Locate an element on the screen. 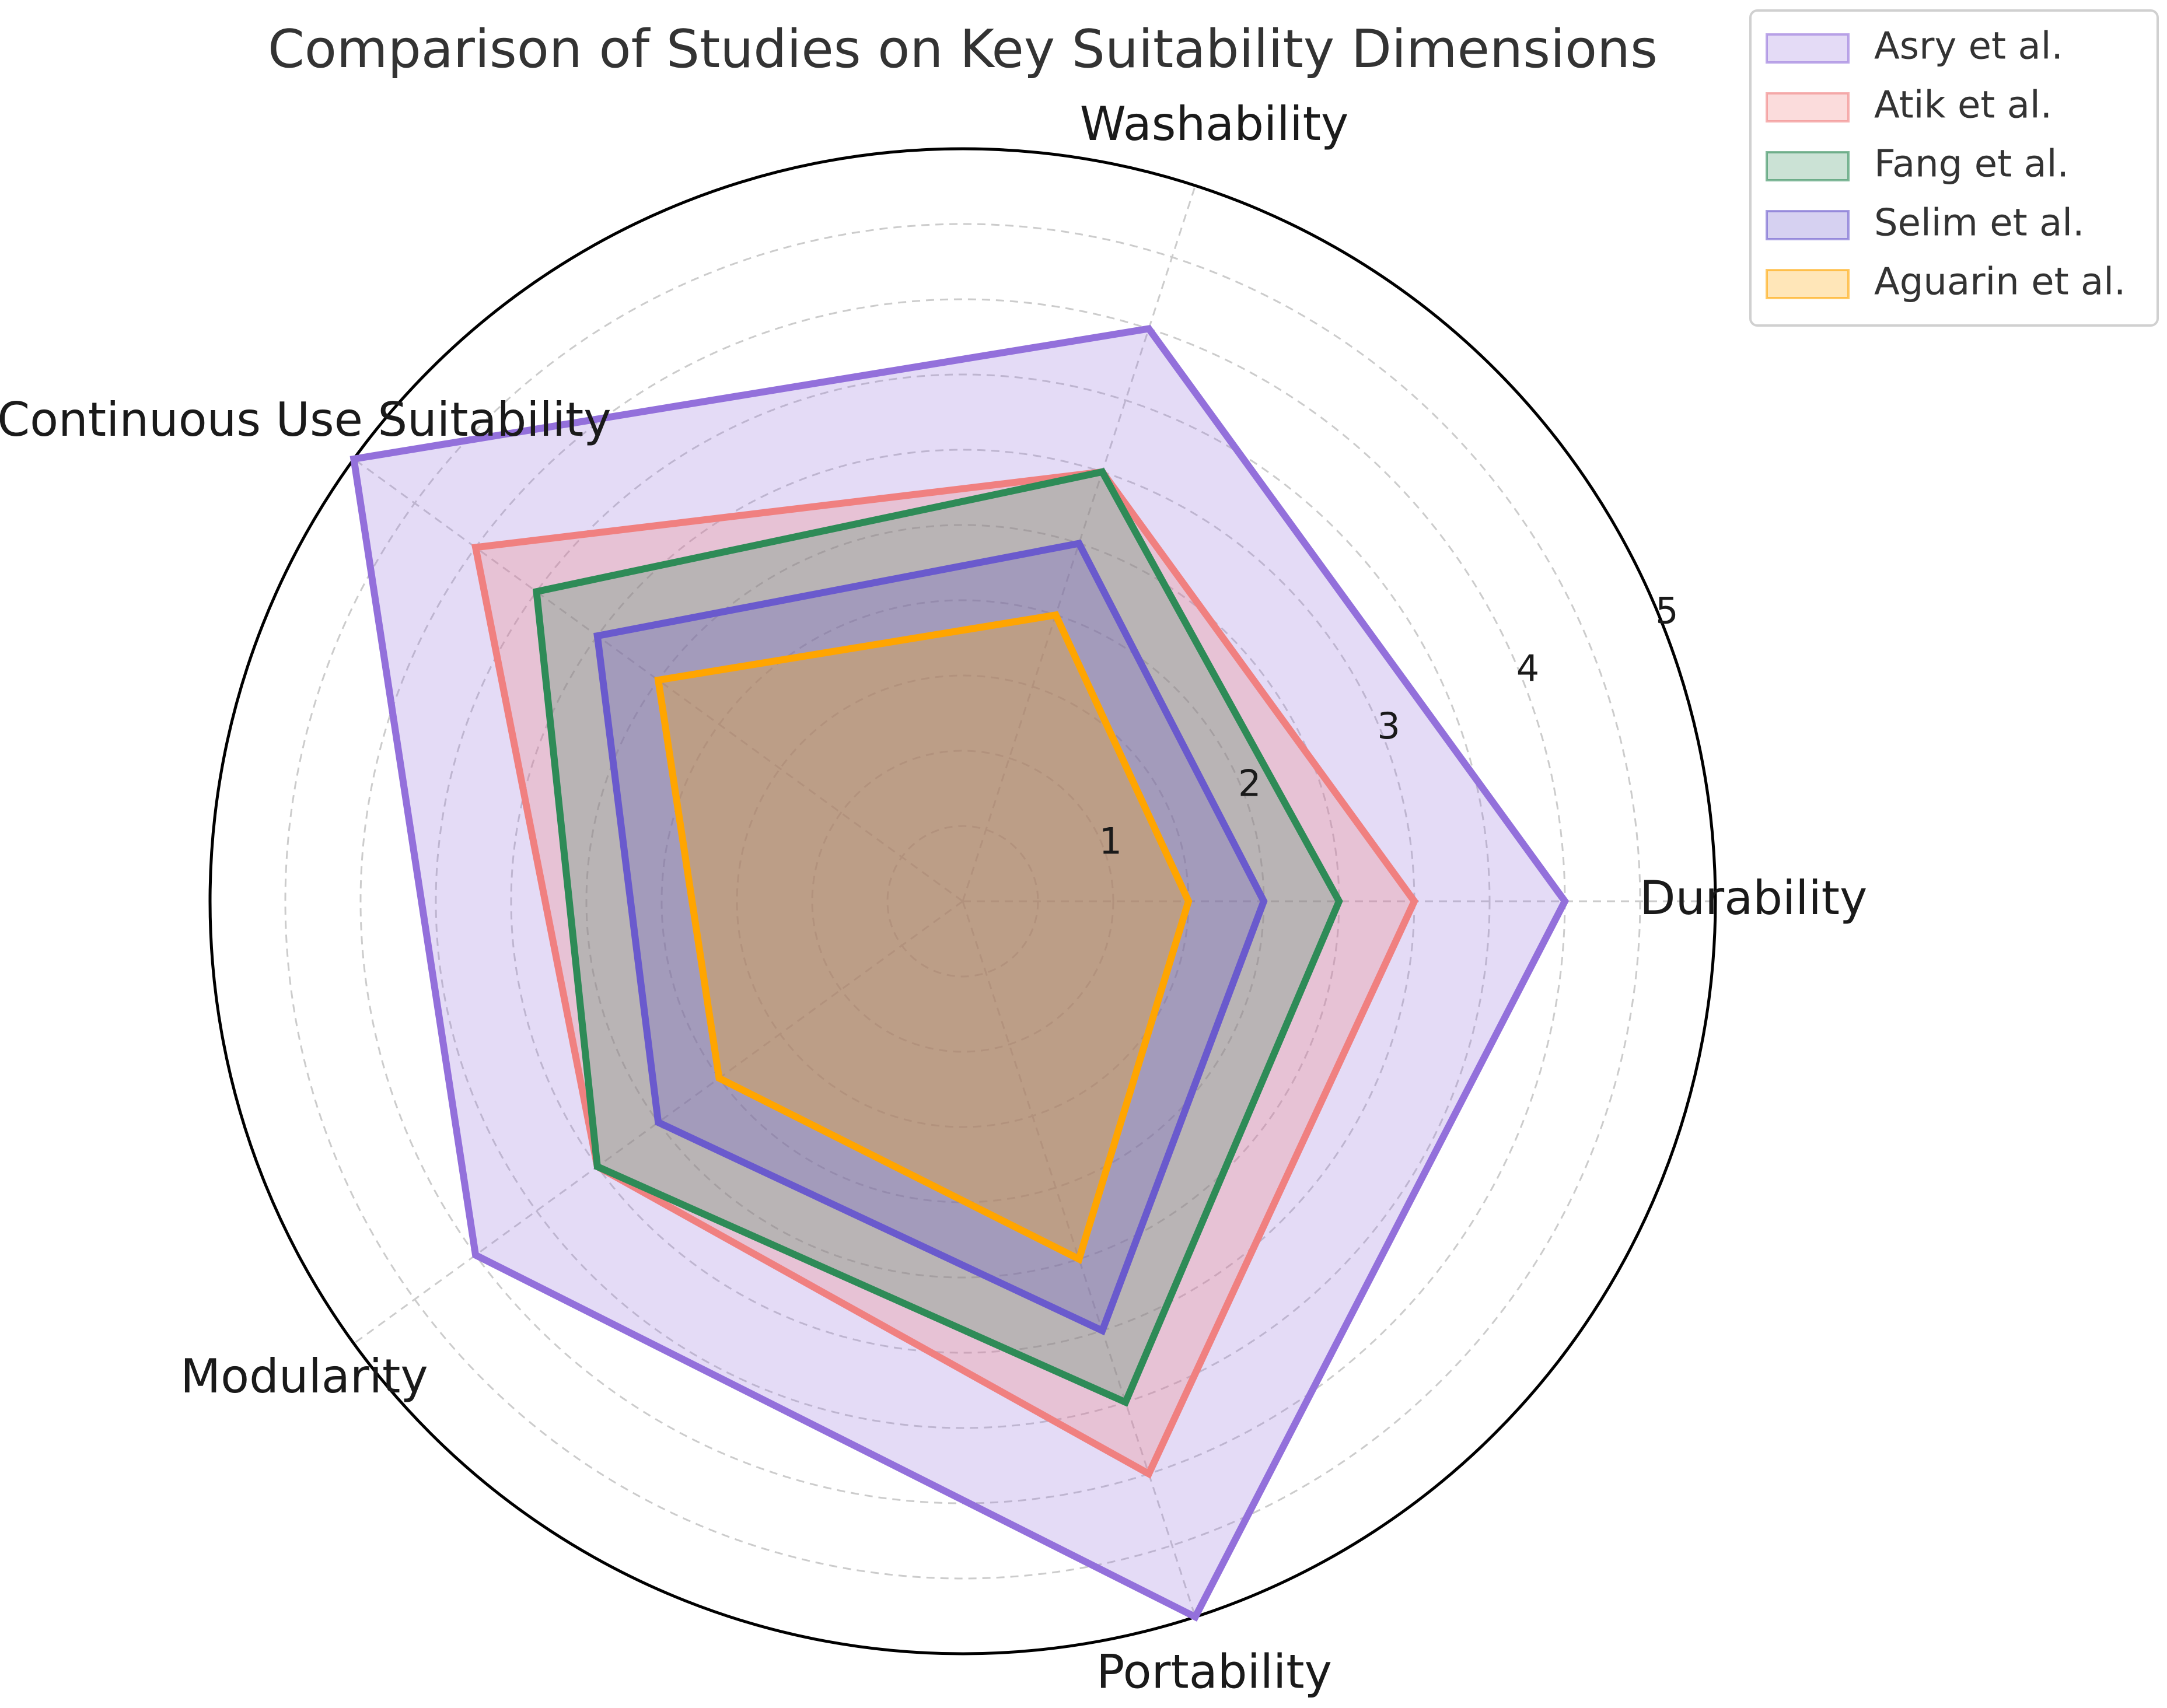 Image resolution: width=2167 pixels, height=1708 pixels. radial-ticks: 1 2 3 4 5 is located at coordinates (1389, 725).